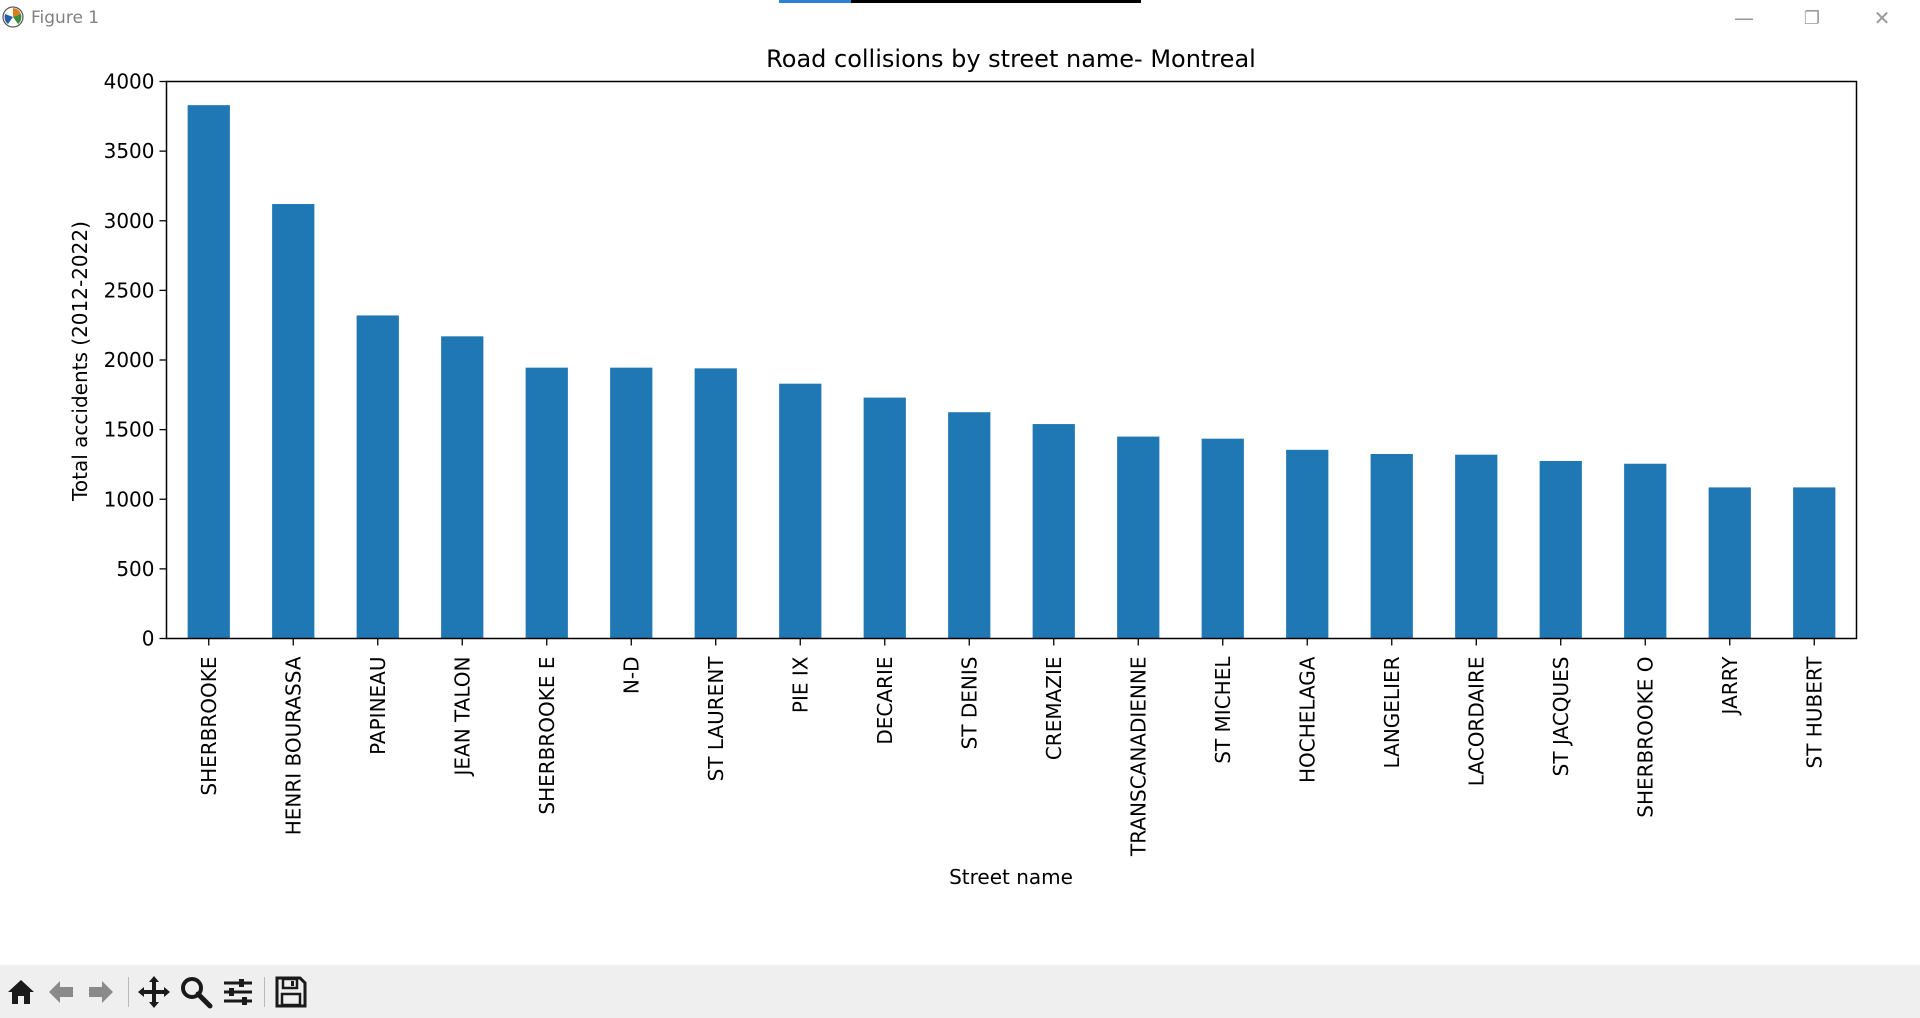 Image resolution: width=1920 pixels, height=1018 pixels. Describe the element at coordinates (960, 18) in the screenshot. I see `title-bar: Figure 1 — ❐ ✕` at that location.